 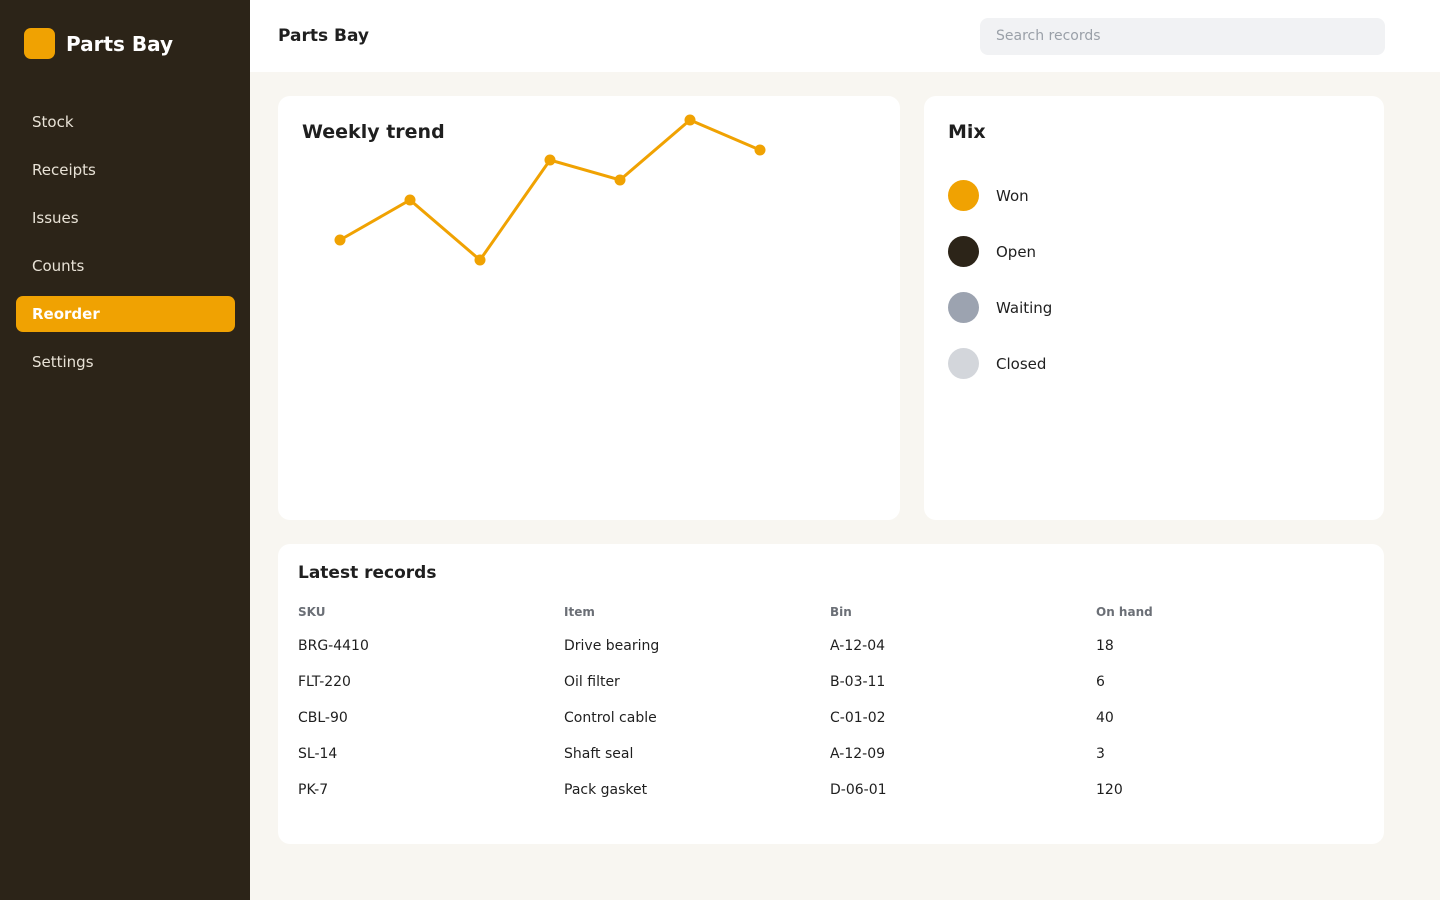 What do you see at coordinates (120, 43) in the screenshot?
I see `brand-name: Parts Bay` at bounding box center [120, 43].